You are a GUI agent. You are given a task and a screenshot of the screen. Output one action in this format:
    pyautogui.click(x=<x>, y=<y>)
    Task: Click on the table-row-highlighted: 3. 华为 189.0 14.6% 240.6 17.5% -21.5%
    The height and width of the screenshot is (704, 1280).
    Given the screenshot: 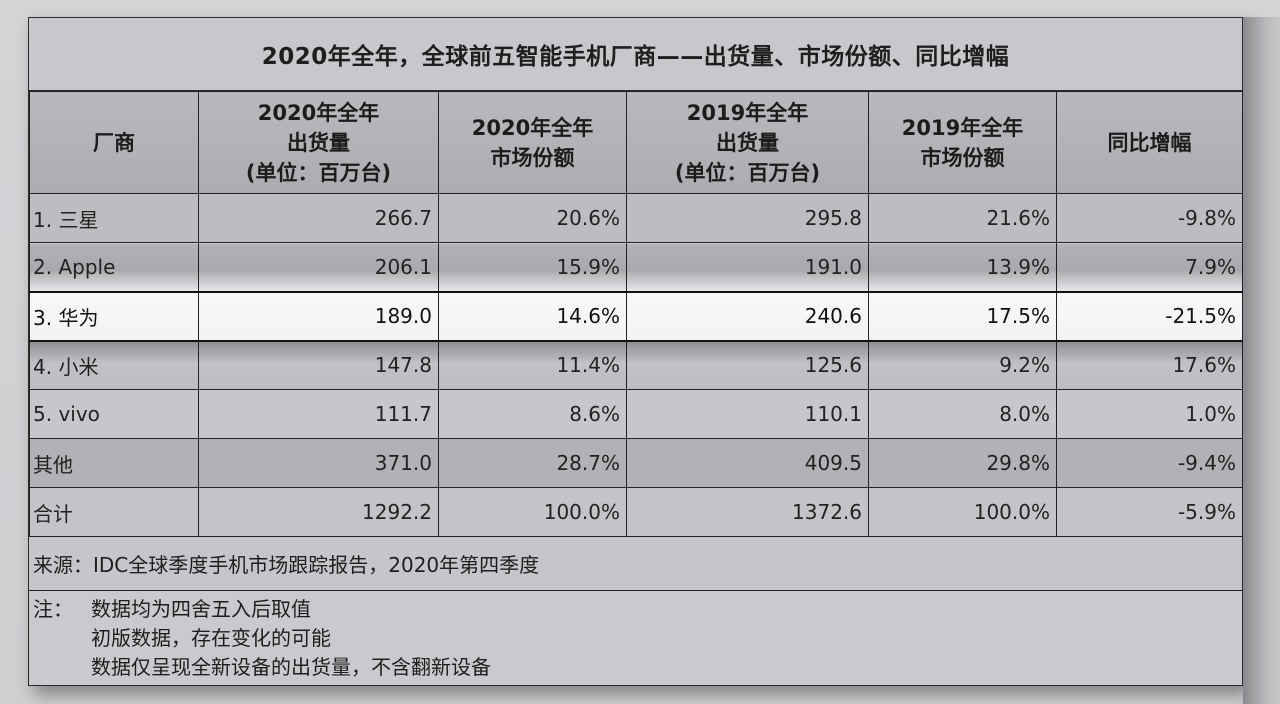 What is the action you would take?
    pyautogui.click(x=636, y=316)
    